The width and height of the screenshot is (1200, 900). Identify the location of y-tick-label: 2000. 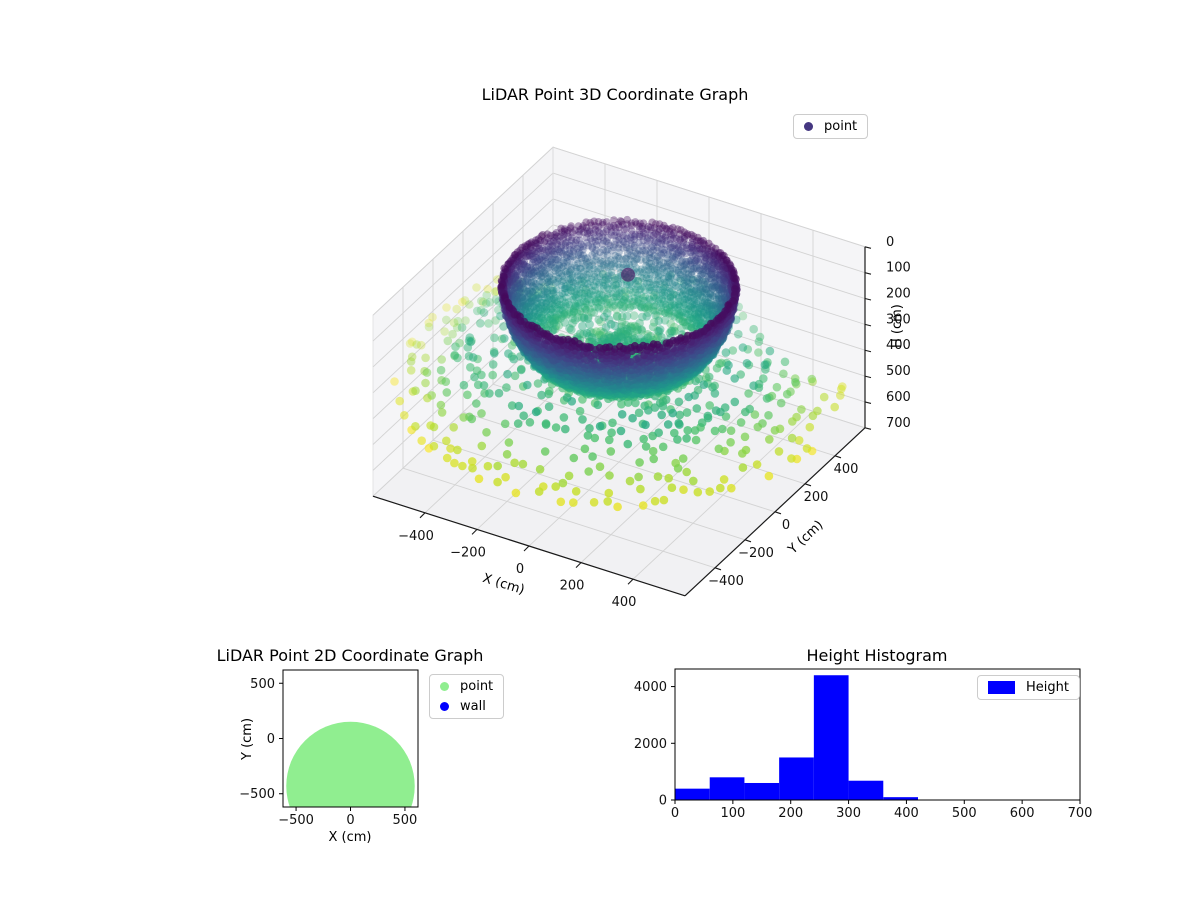
(650, 744).